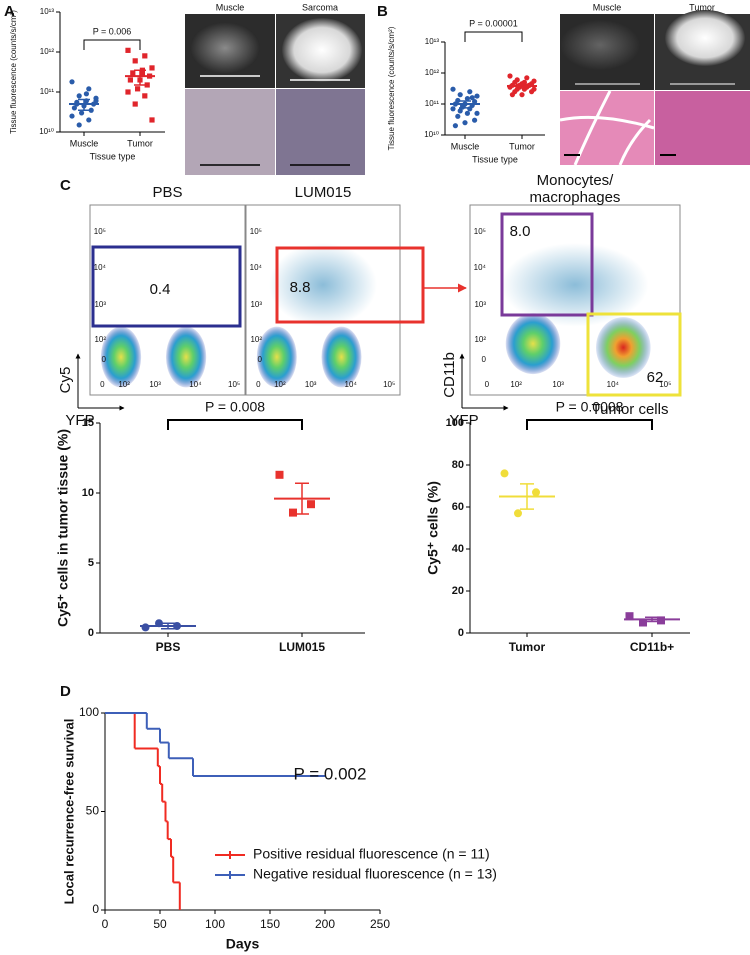  Describe the element at coordinates (323, 192) in the screenshot. I see `plot-title: LUM015` at that location.